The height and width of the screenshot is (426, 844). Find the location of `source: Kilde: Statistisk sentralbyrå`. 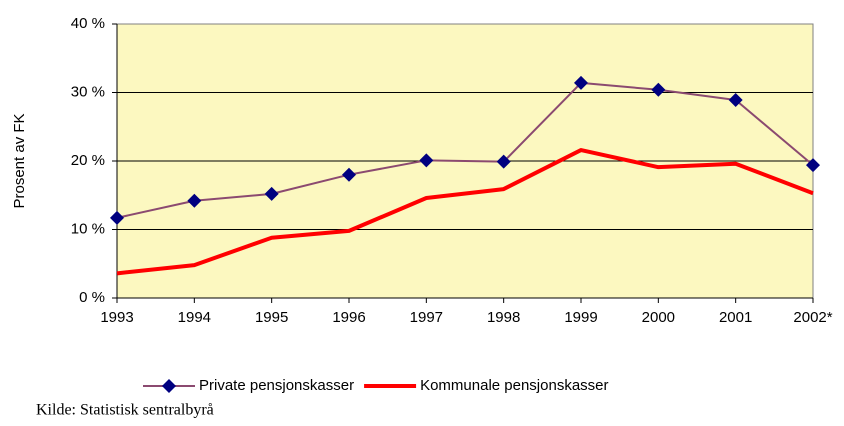

source: Kilde: Statistisk sentralbyrå is located at coordinates (125, 410).